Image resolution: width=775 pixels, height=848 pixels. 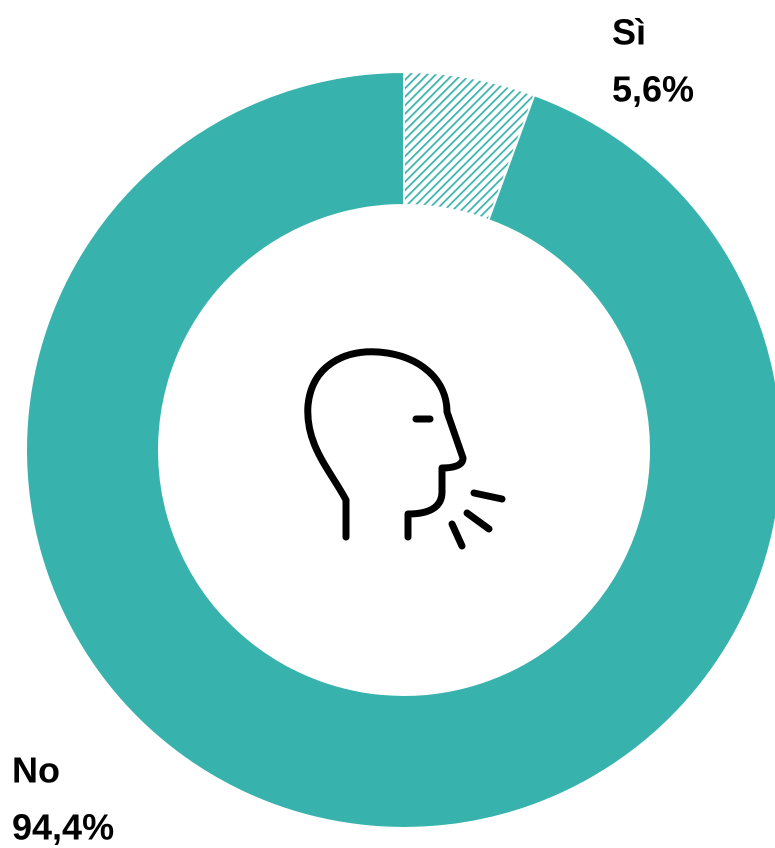 I want to click on value-label: 94,4%, so click(x=63, y=827).